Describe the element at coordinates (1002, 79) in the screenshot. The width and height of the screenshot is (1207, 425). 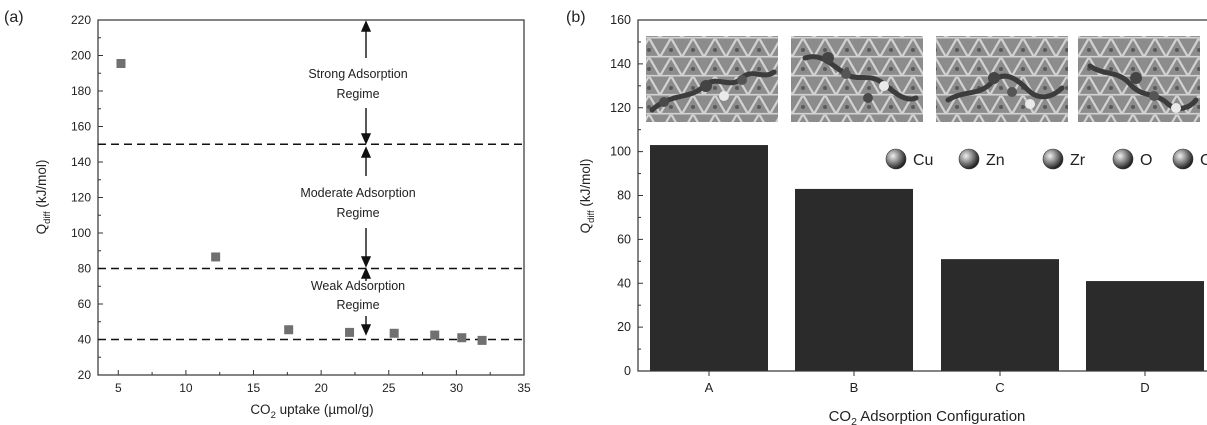
I see `structure-image-c` at that location.